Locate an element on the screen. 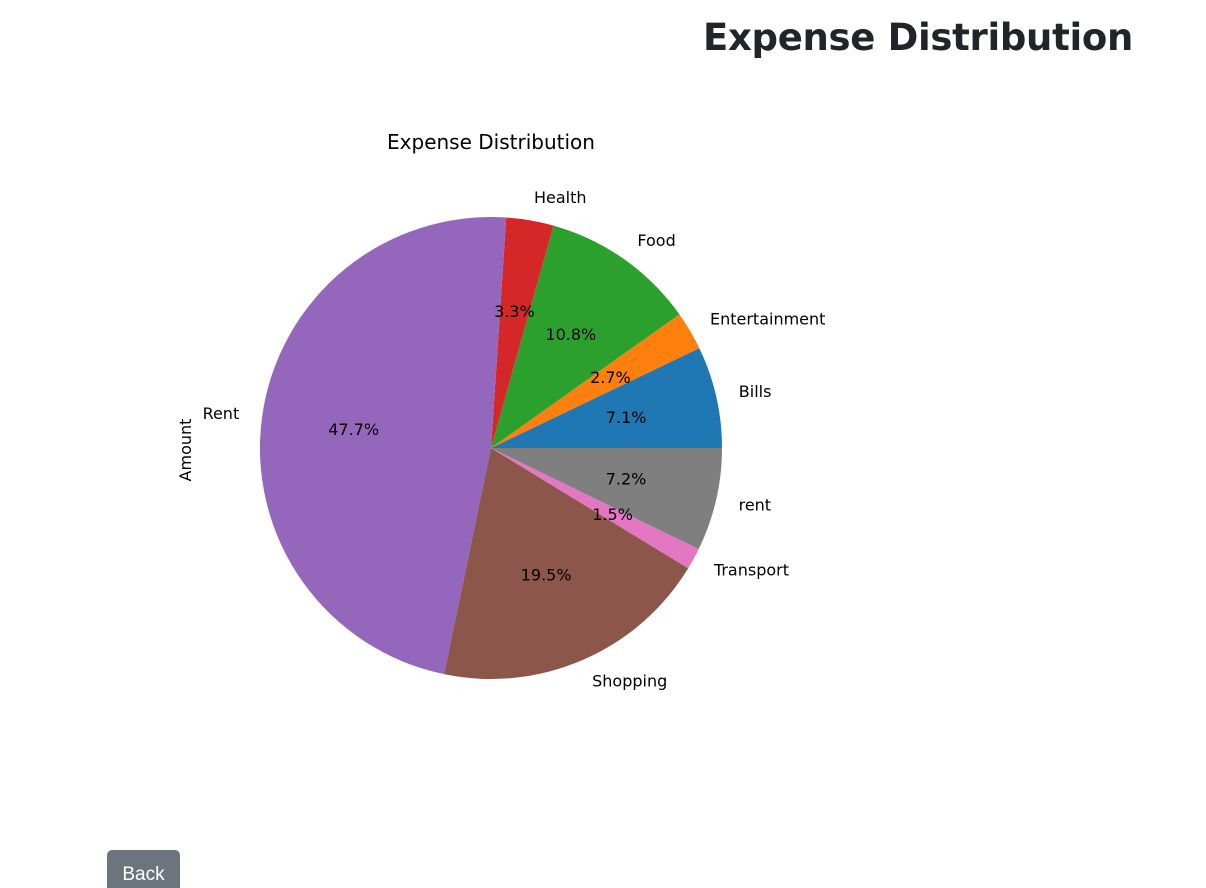 This screenshot has width=1206, height=888. slice-label-entertainment-1: Entertainment is located at coordinates (767, 319).